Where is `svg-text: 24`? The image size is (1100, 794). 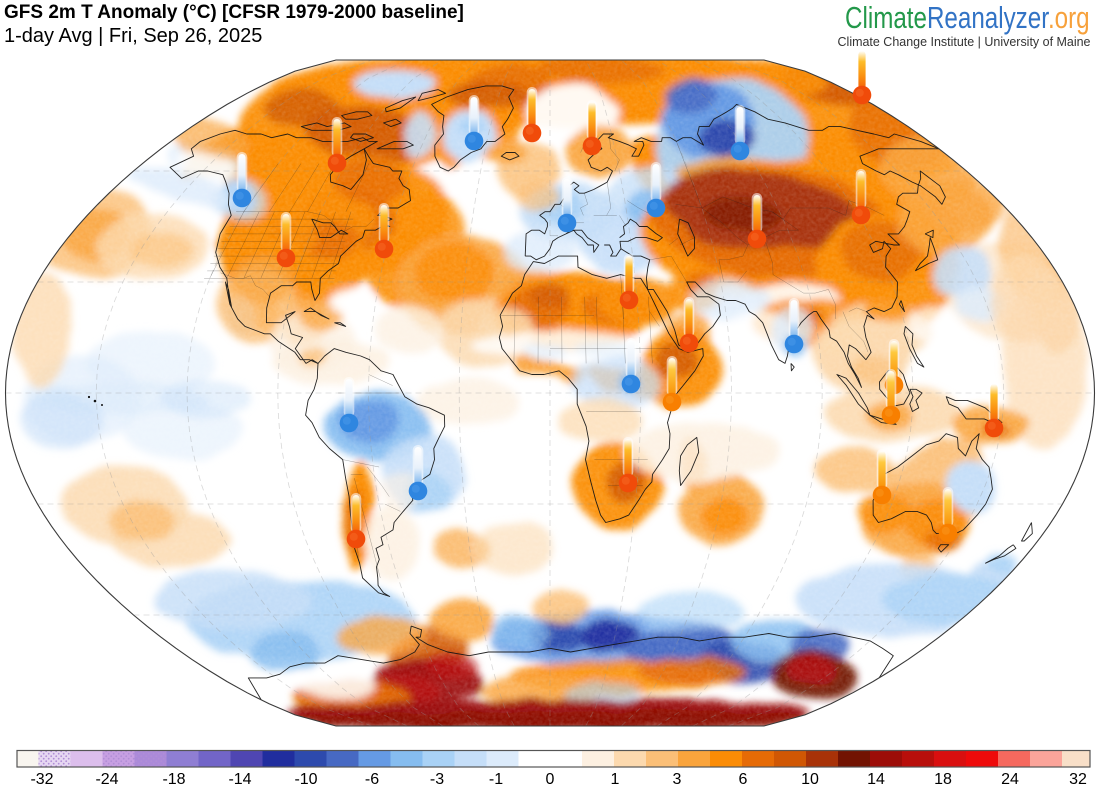 svg-text: 24 is located at coordinates (1010, 779).